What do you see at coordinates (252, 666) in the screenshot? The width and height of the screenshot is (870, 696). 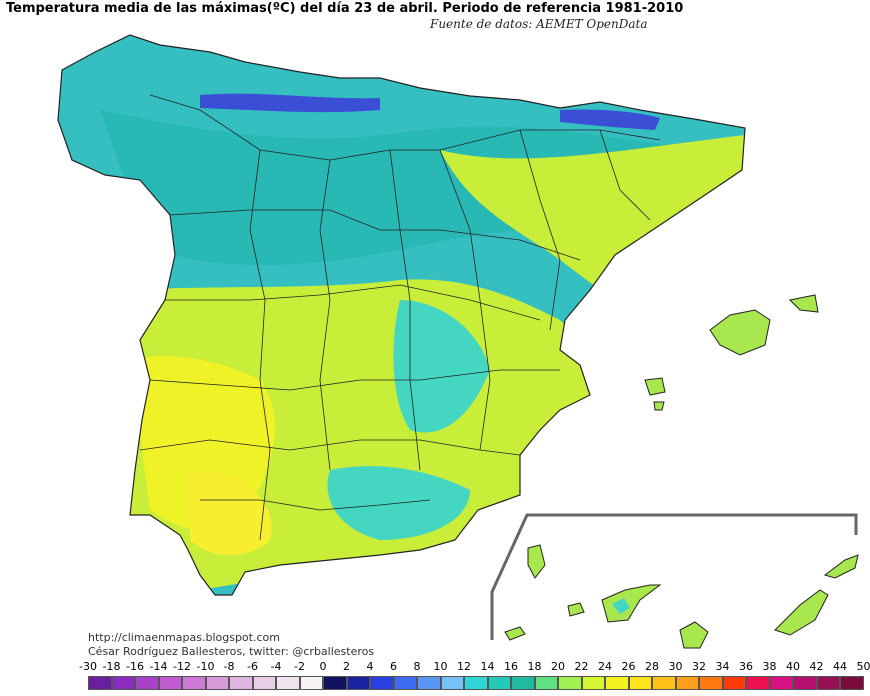 I see `legend-tick-label: -6` at bounding box center [252, 666].